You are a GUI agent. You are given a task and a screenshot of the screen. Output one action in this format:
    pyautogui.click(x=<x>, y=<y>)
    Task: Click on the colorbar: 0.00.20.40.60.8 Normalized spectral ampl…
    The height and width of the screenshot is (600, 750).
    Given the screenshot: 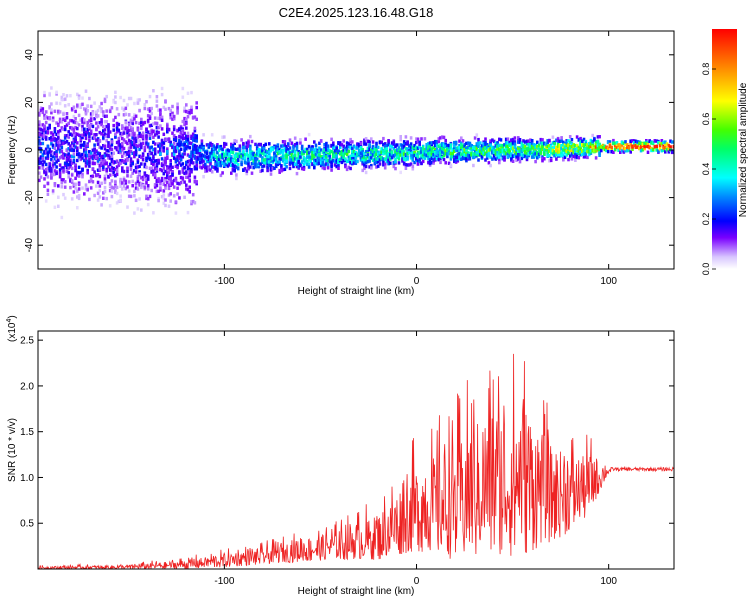 What is the action you would take?
    pyautogui.click(x=725, y=152)
    